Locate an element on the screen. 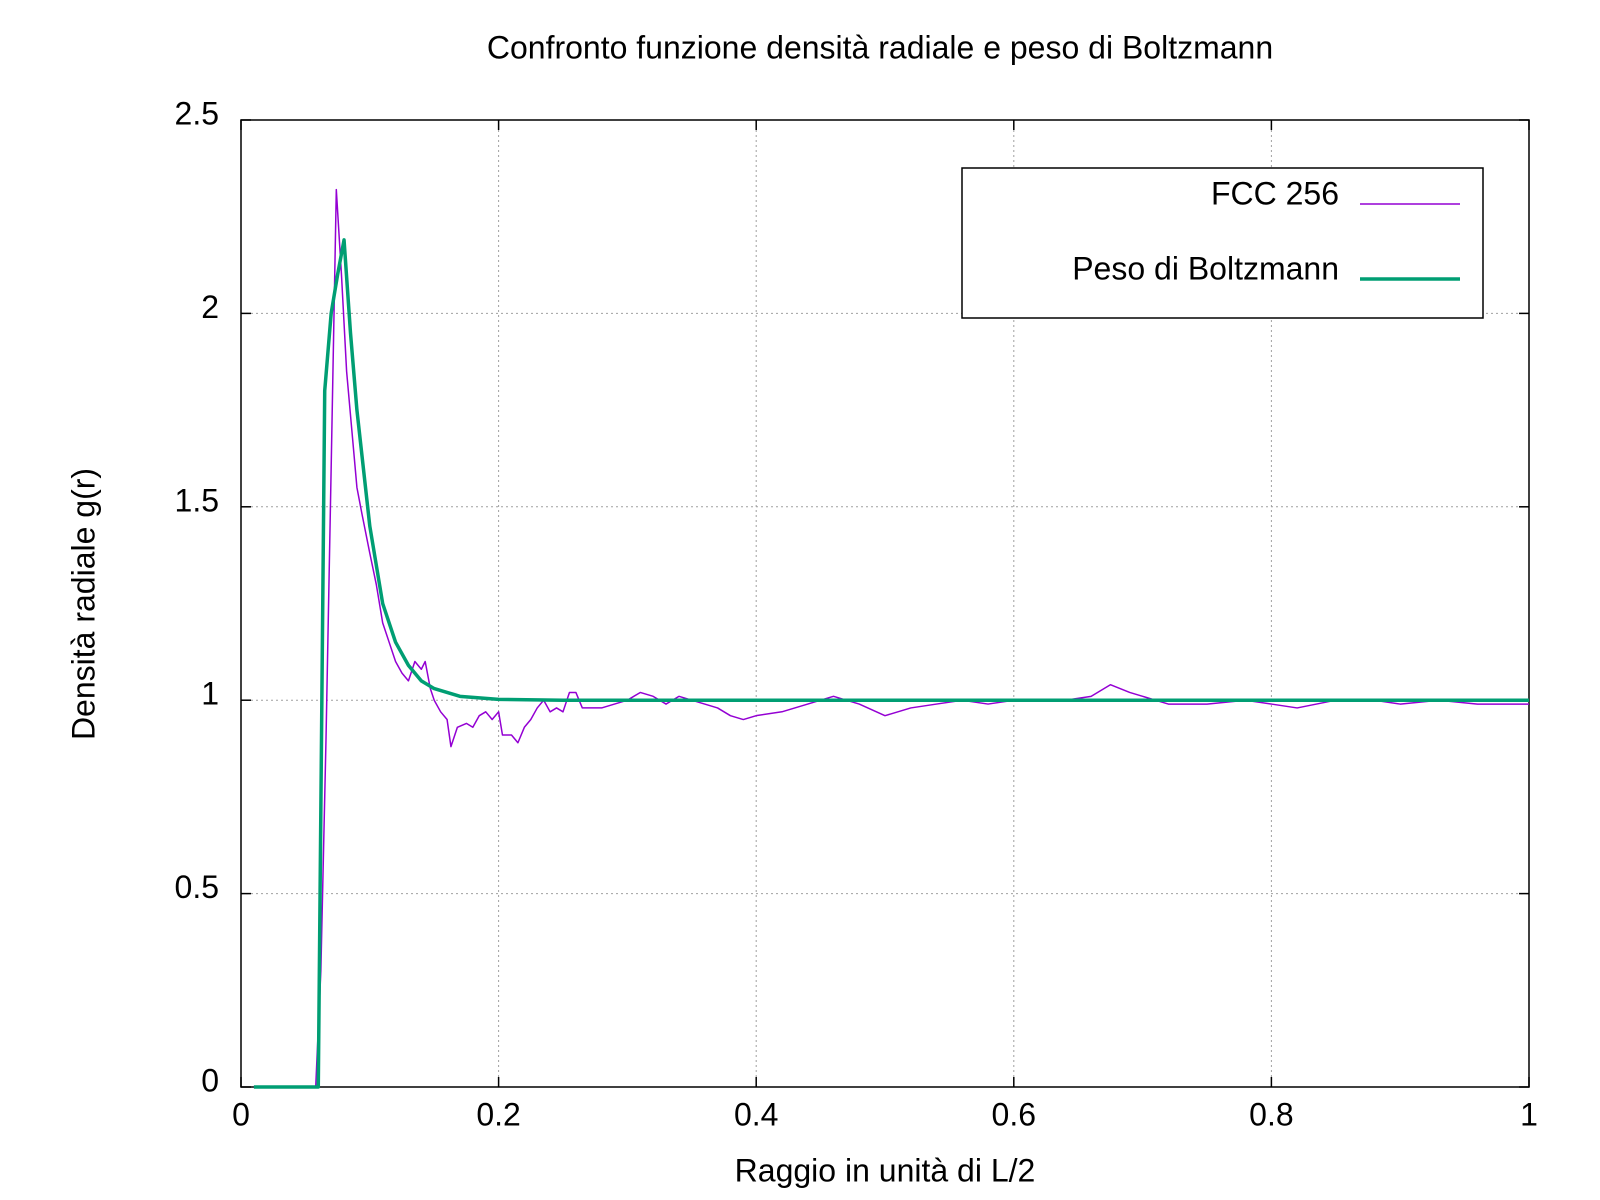  legend-label: Peso di Boltzmann is located at coordinates (1205, 268).